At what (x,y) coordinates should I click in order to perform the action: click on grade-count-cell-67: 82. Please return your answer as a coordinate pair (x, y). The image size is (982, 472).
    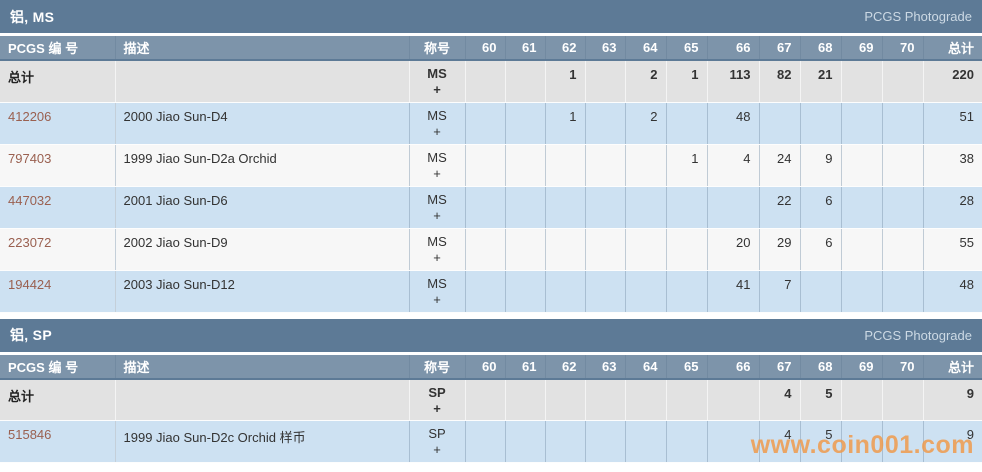
    Looking at the image, I should click on (780, 81).